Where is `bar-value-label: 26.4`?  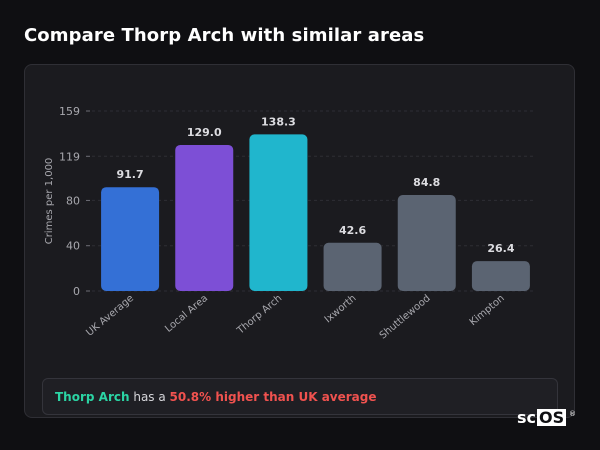
bar-value-label: 26.4 is located at coordinates (500, 248).